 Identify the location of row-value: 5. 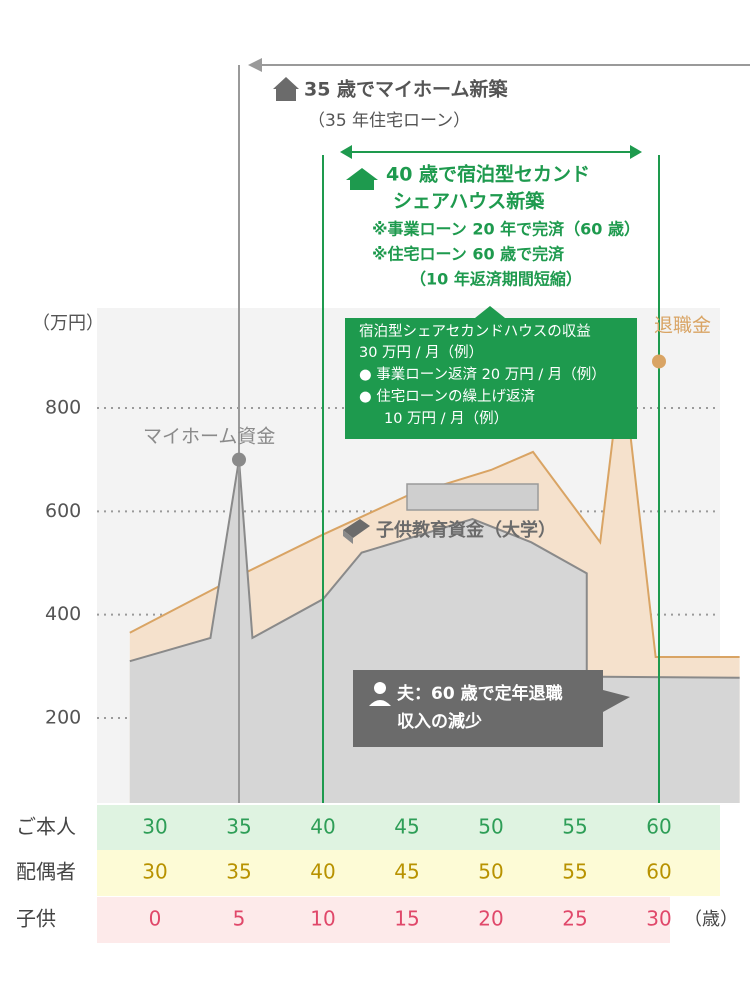
(239, 919).